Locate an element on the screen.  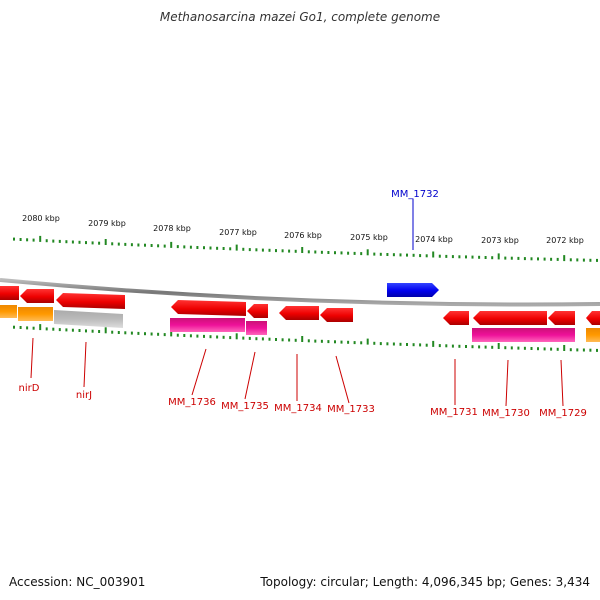
gene-label-mm-1729: MM_1729 is located at coordinates (563, 413).